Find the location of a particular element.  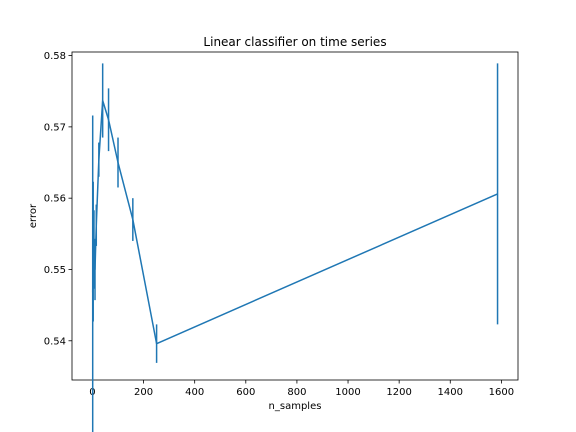

y-axis-label: error is located at coordinates (33, 215).